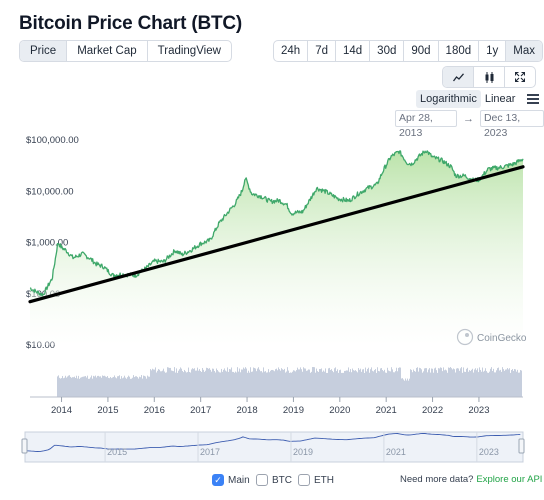  Describe the element at coordinates (106, 51) in the screenshot. I see `tab-market-cap: Market Cap` at that location.